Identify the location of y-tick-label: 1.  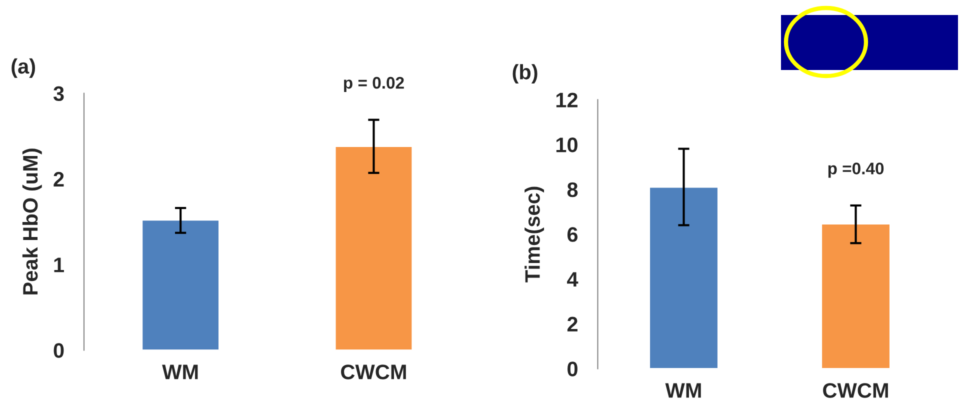
(59, 265).